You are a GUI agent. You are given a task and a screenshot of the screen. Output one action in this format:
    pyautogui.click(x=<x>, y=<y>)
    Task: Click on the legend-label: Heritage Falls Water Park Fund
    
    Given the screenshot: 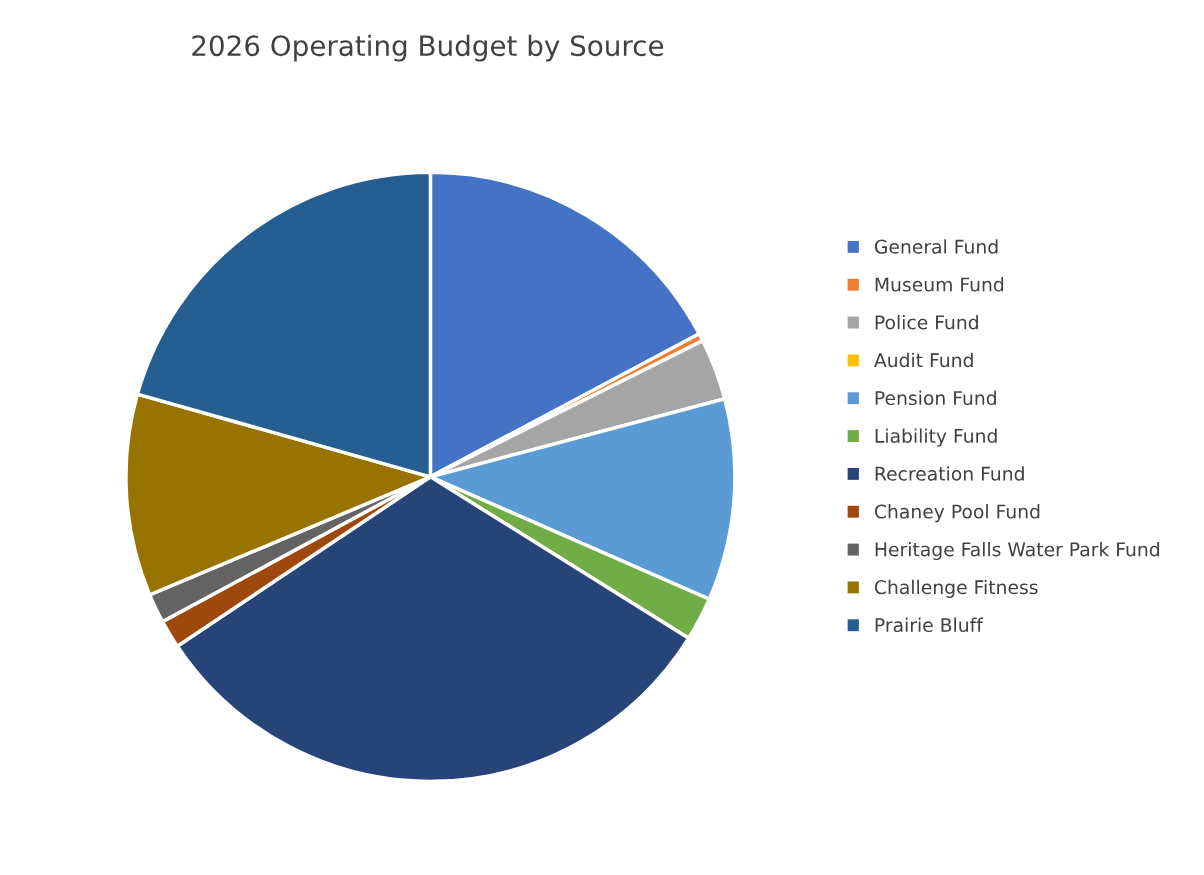 What is the action you would take?
    pyautogui.click(x=1017, y=551)
    